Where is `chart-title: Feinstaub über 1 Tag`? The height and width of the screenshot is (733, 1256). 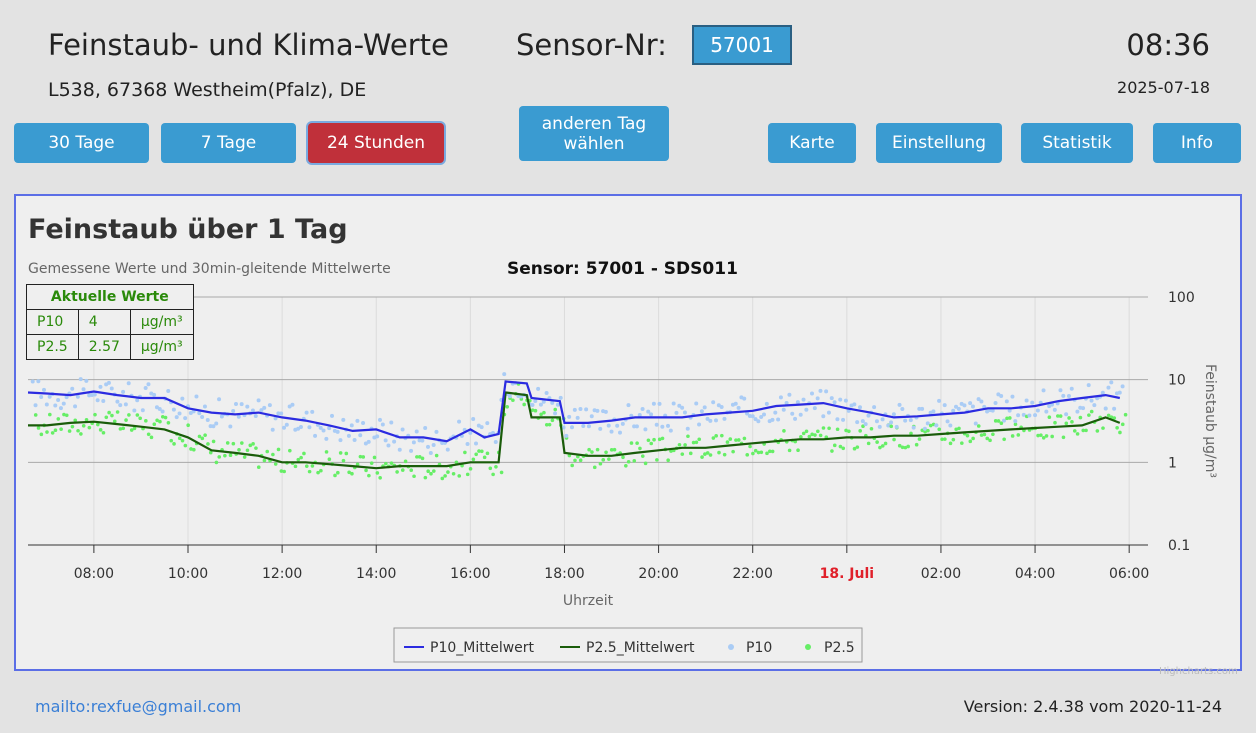 chart-title: Feinstaub über 1 Tag is located at coordinates (188, 229).